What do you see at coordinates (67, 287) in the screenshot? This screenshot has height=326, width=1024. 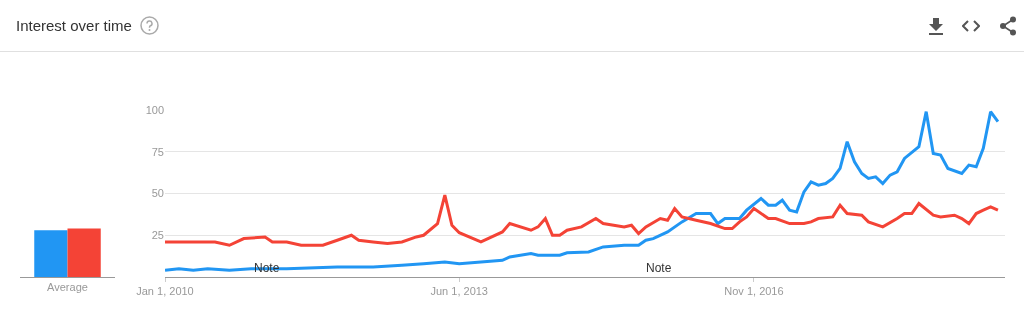 I see `x-tick-label: Average` at bounding box center [67, 287].